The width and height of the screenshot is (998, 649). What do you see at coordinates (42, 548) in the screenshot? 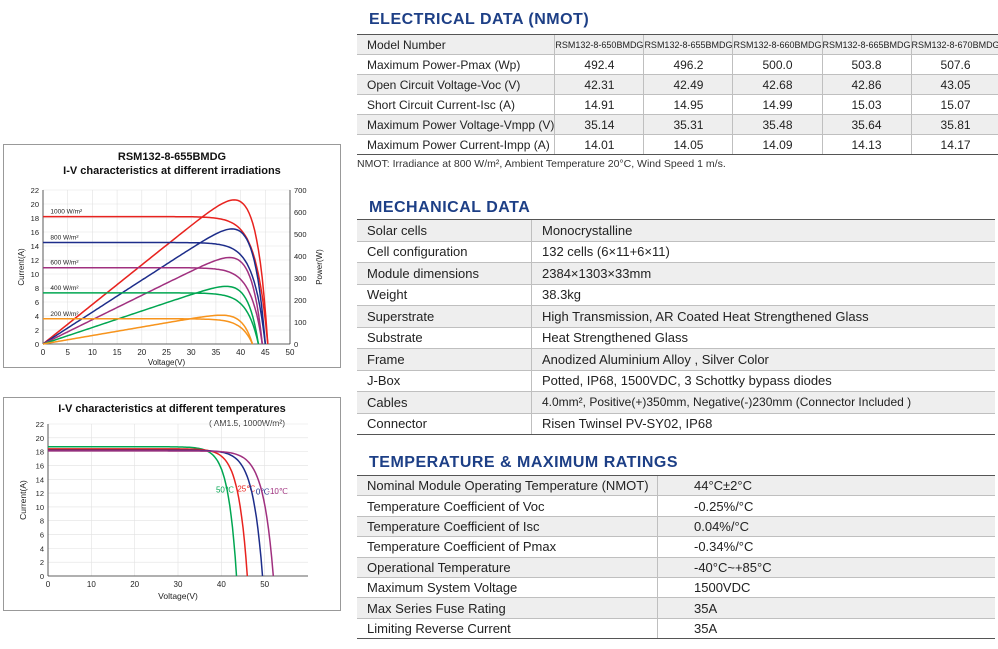
I see `y-tick-label: 4` at bounding box center [42, 548].